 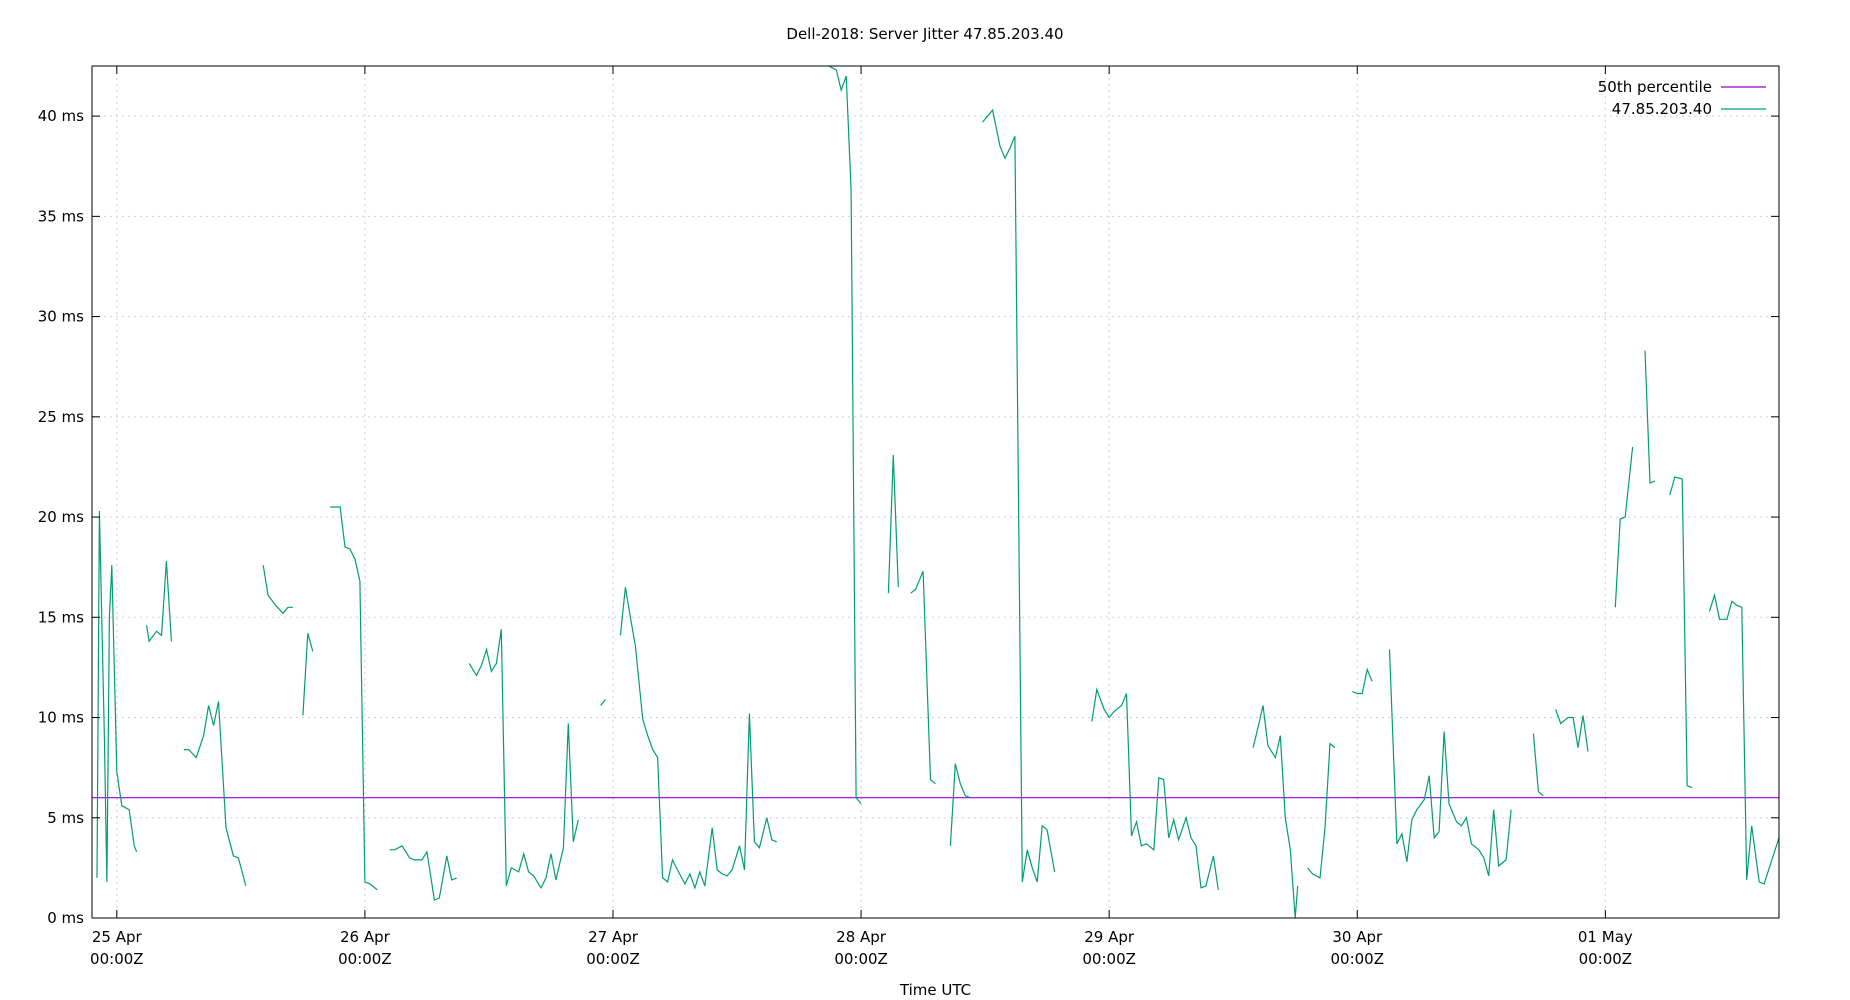 I want to click on legend-label: 50th percentile, so click(x=1655, y=87).